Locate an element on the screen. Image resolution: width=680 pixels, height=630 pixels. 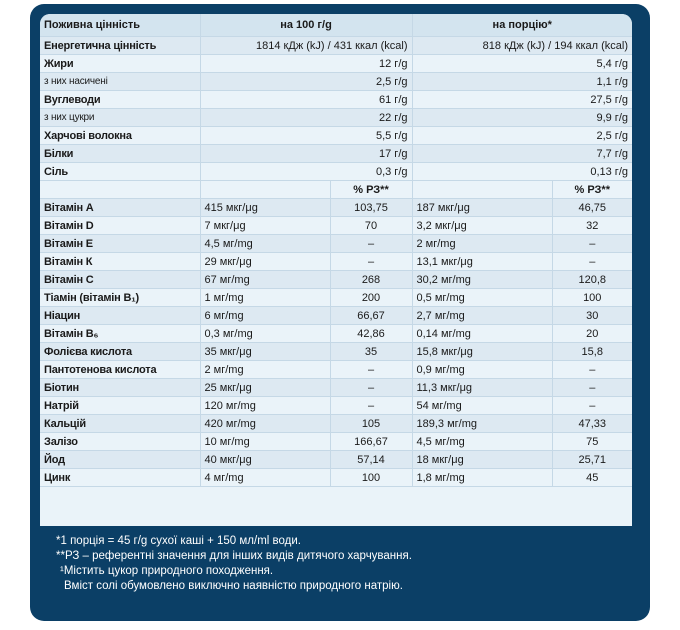
vitamin-per-serving: 0,9 мг/mg is located at coordinates (482, 369).